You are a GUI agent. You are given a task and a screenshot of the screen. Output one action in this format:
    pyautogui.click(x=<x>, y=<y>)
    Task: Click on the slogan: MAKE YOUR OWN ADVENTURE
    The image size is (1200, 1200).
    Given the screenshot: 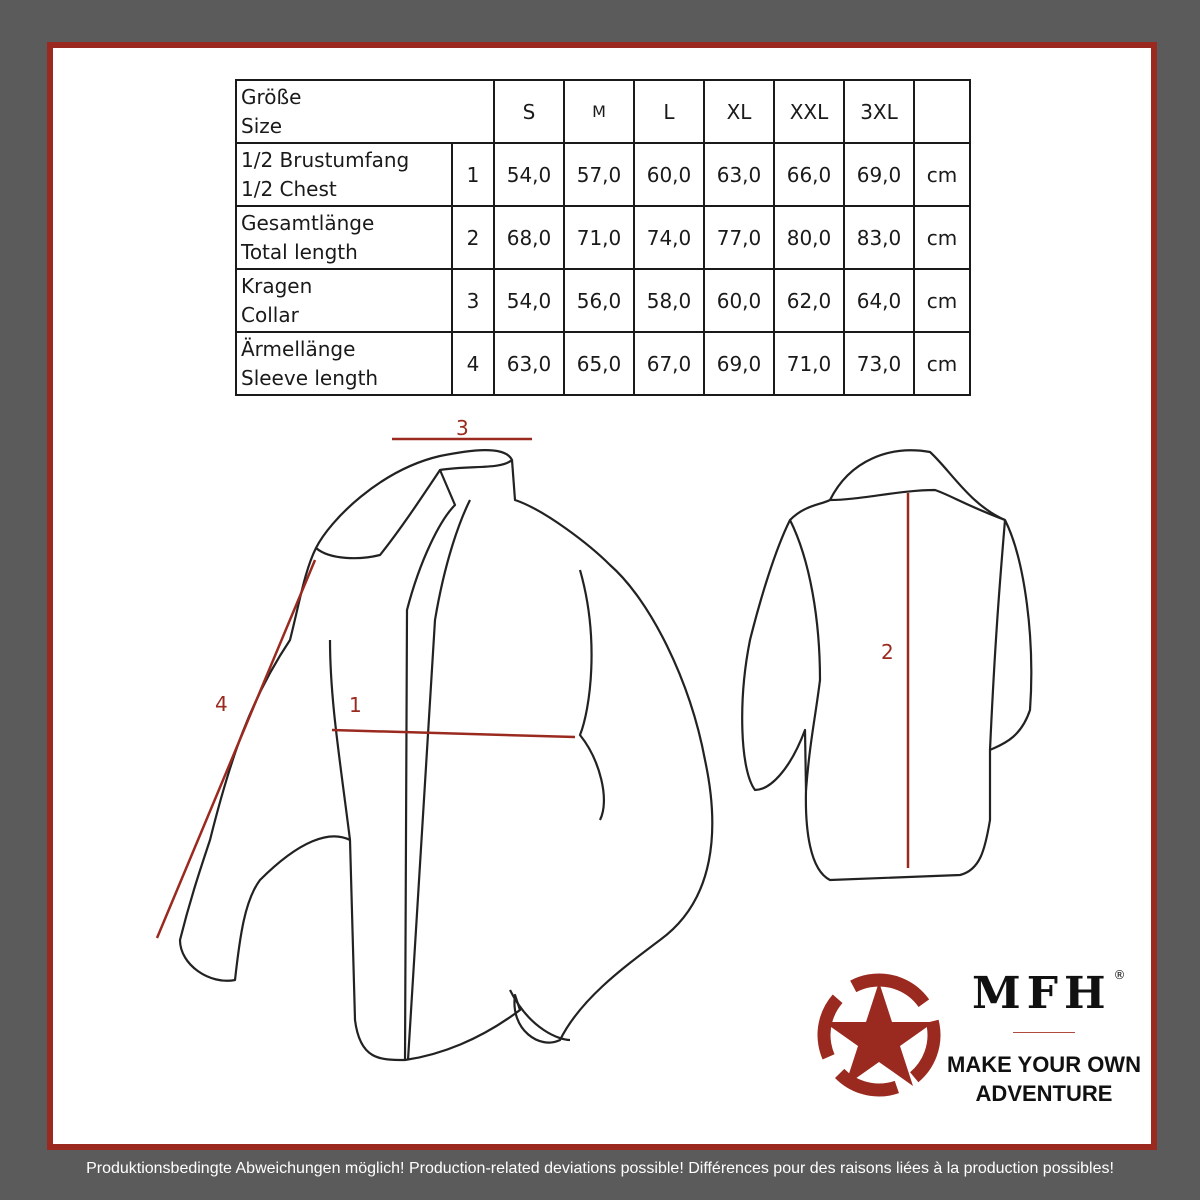 What is the action you would take?
    pyautogui.click(x=1044, y=1079)
    